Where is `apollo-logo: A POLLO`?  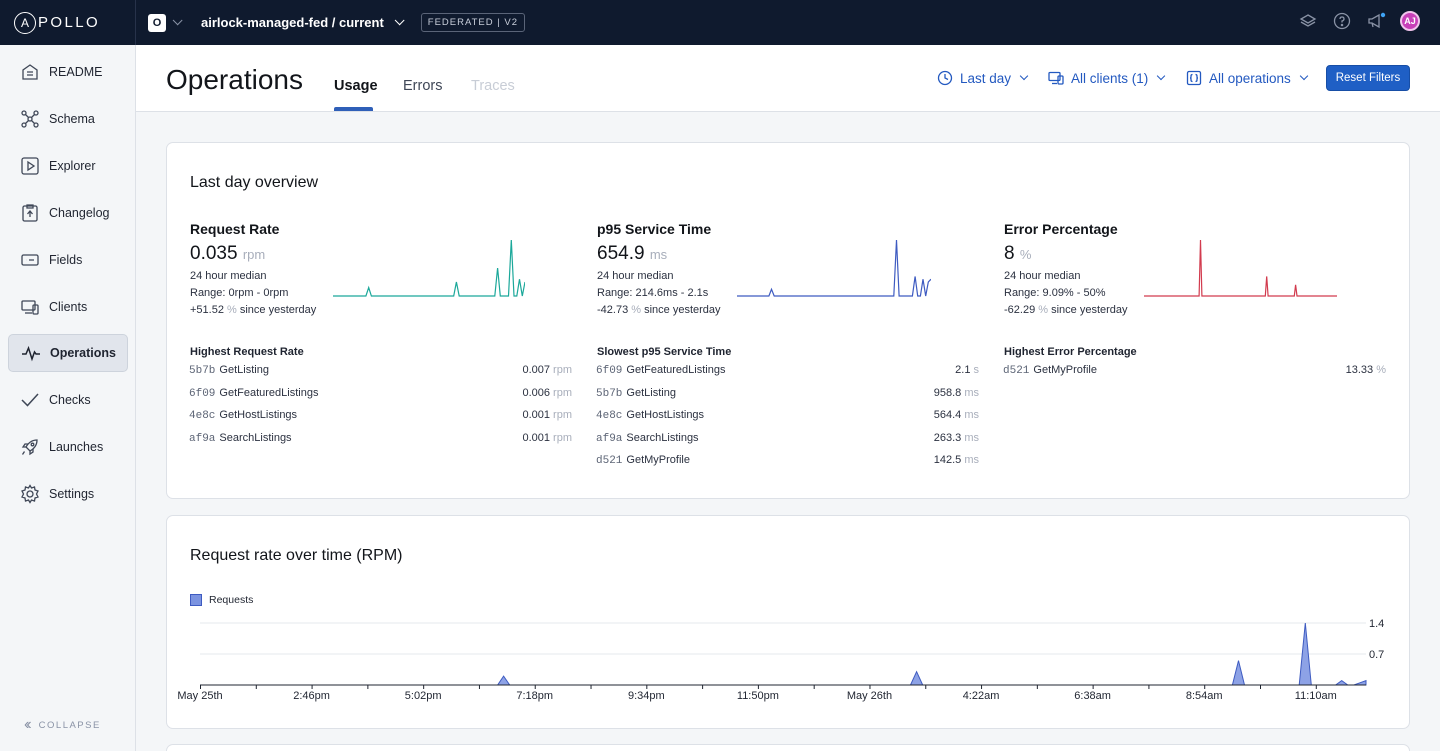 apollo-logo: A POLLO is located at coordinates (57, 22).